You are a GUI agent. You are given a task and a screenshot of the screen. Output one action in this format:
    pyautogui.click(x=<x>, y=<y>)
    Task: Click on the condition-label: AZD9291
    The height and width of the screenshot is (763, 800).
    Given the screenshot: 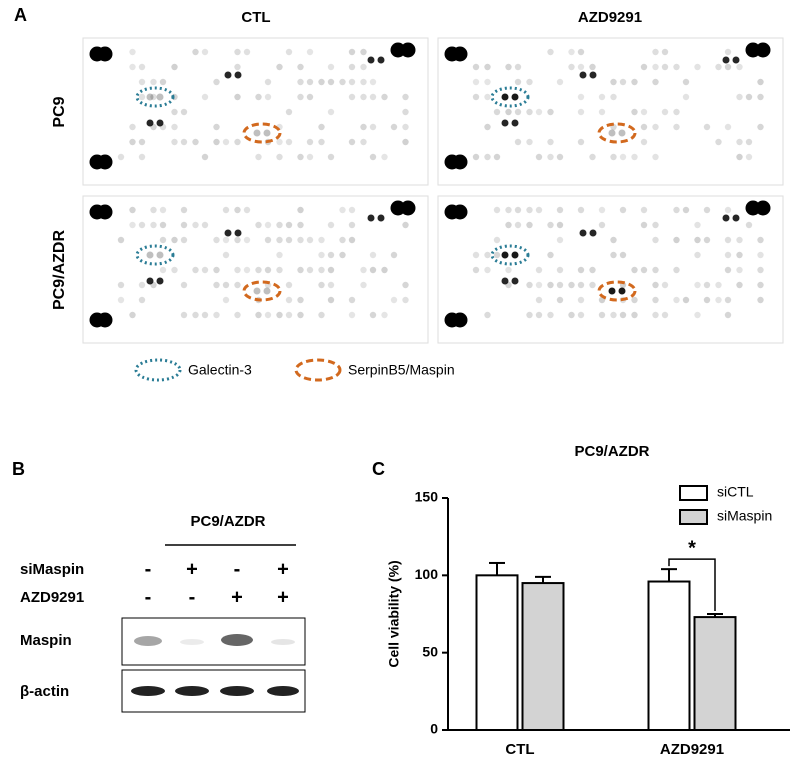 What is the action you would take?
    pyautogui.click(x=52, y=597)
    